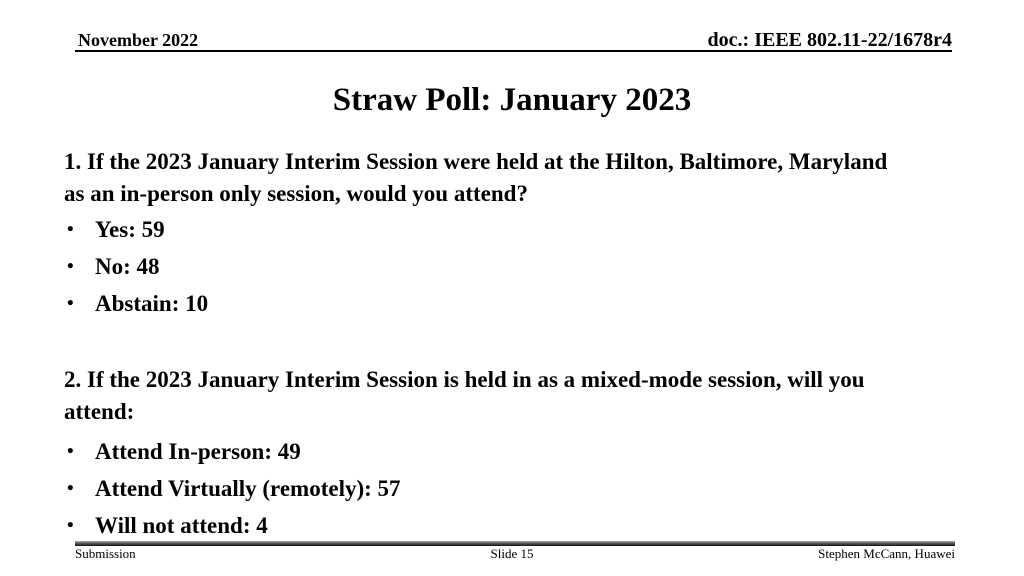 The width and height of the screenshot is (1024, 576). I want to click on list-item: • Attend Virtually (remotely): 57, so click(529, 489).